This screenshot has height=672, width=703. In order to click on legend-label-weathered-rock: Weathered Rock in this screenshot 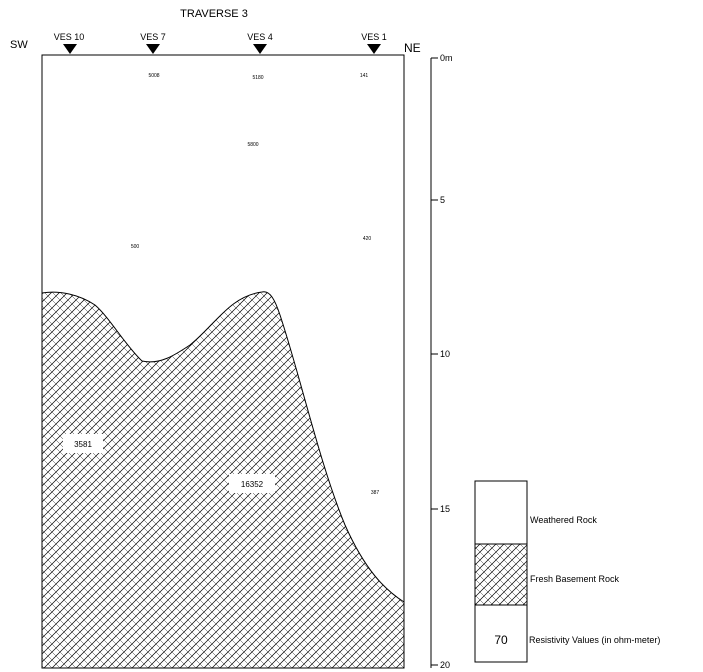, I will do `click(563, 520)`.